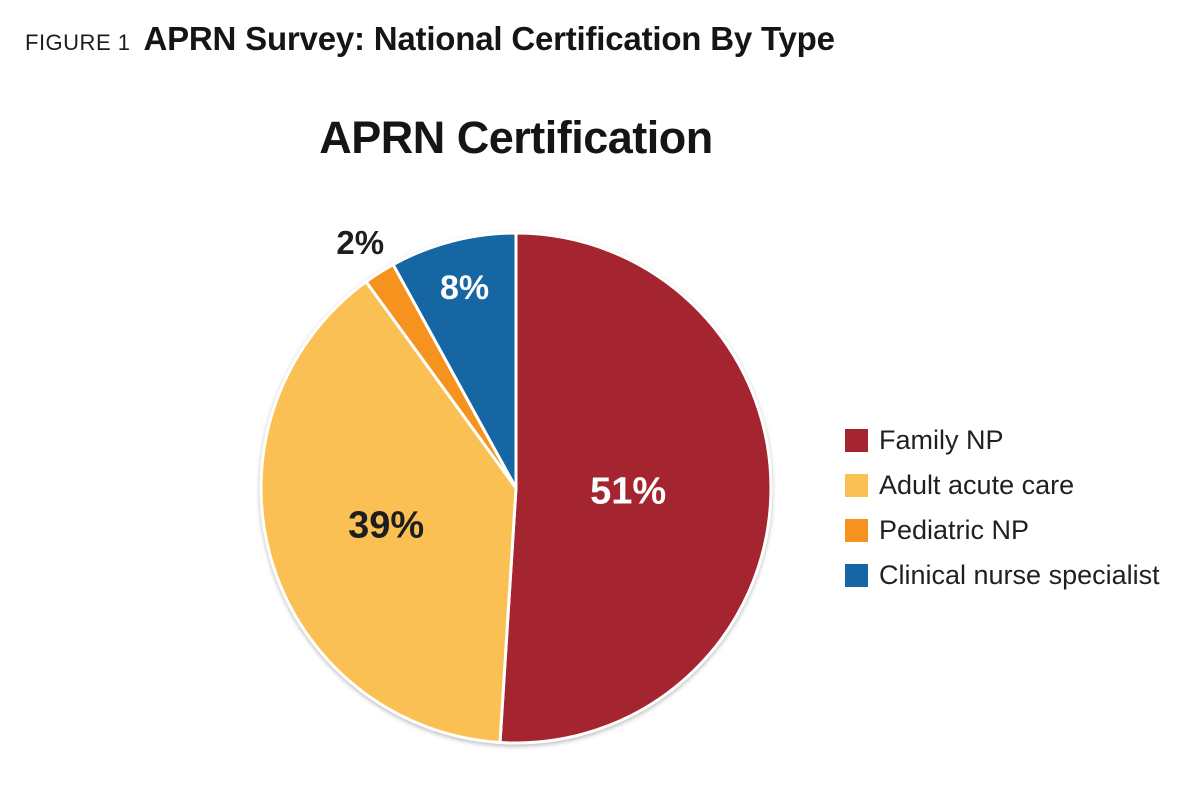 Image resolution: width=1200 pixels, height=800 pixels. What do you see at coordinates (628, 492) in the screenshot?
I see `pie-percent-label-family-np: 51%` at bounding box center [628, 492].